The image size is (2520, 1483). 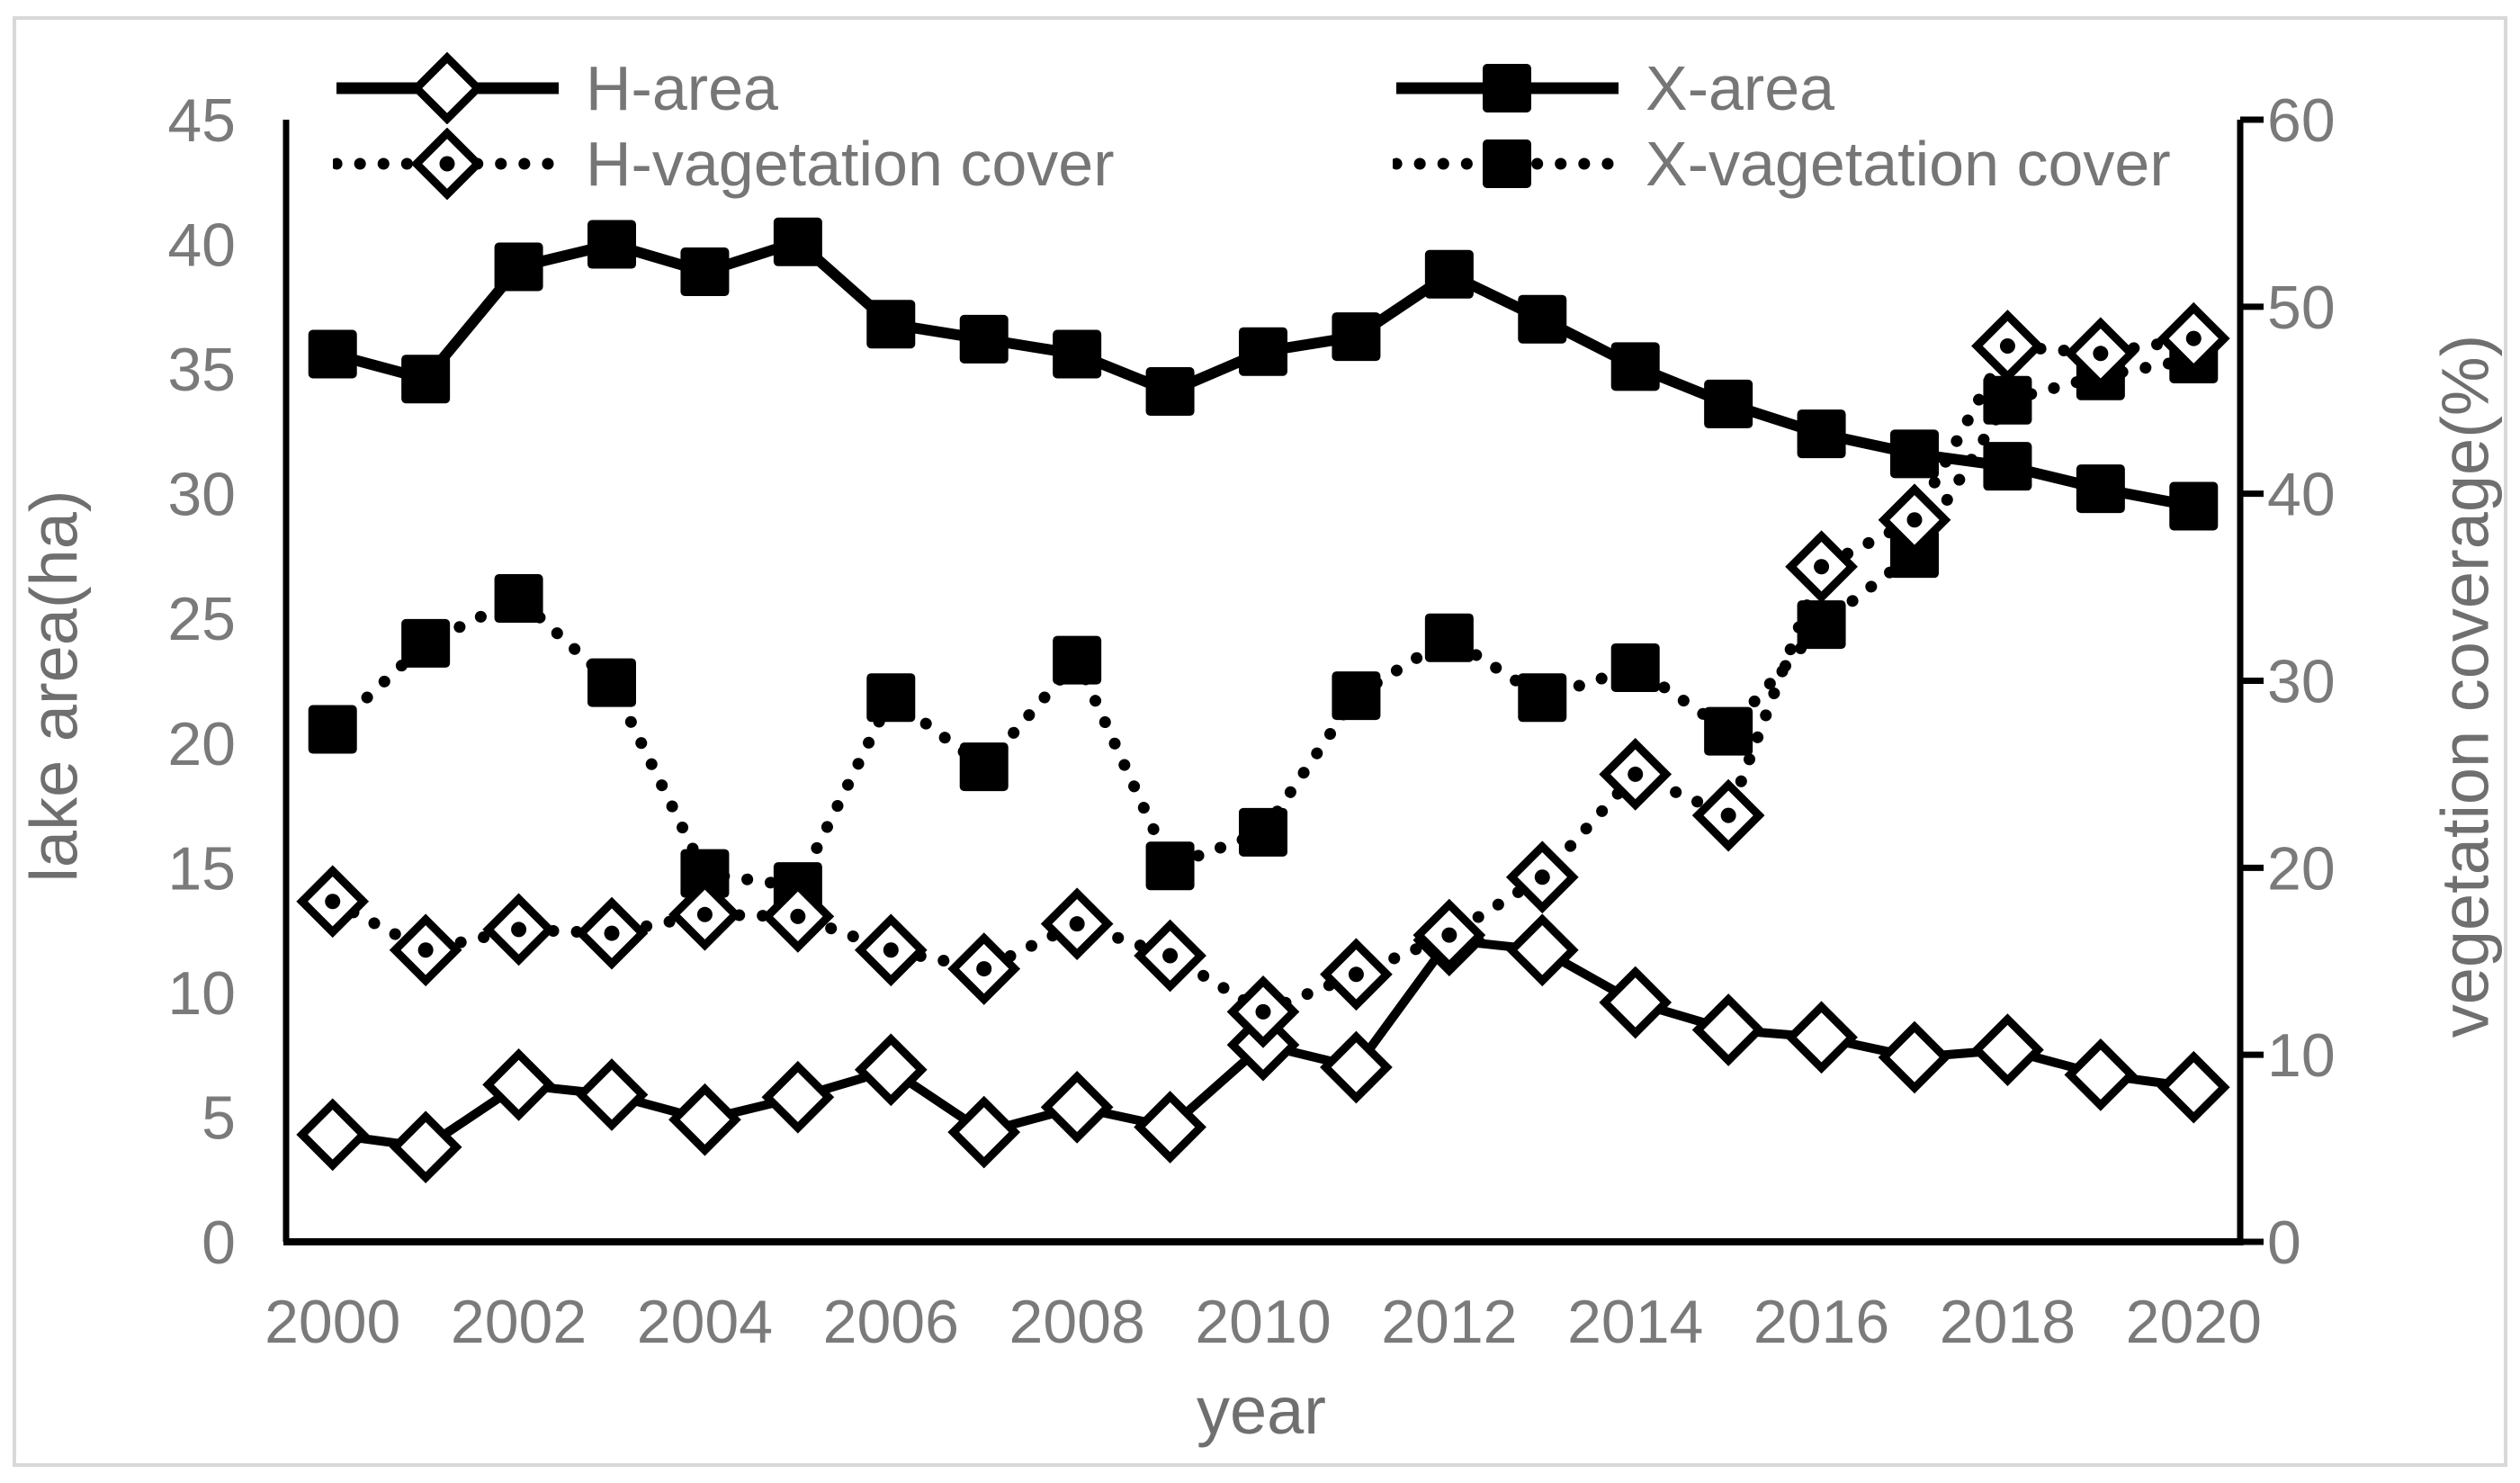 What do you see at coordinates (201, 495) in the screenshot?
I see `y-left-tick-label: 30` at bounding box center [201, 495].